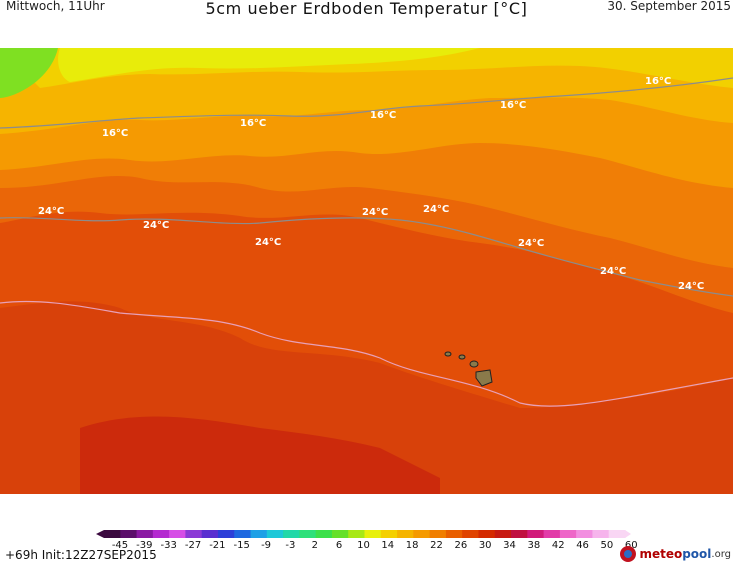 This screenshot has width=733, height=566. I want to click on model-run-label: +69h Init:12Z27SEP2015, so click(81, 555).